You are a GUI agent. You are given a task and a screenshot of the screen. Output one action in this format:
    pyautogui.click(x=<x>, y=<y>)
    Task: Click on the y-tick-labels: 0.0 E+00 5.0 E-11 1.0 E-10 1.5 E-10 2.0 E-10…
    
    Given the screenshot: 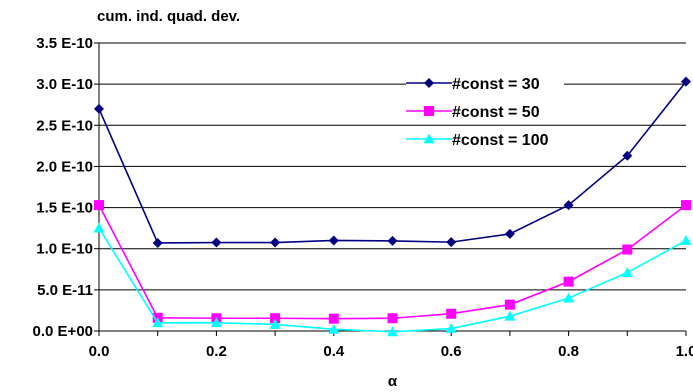 What is the action you would take?
    pyautogui.click(x=63, y=187)
    